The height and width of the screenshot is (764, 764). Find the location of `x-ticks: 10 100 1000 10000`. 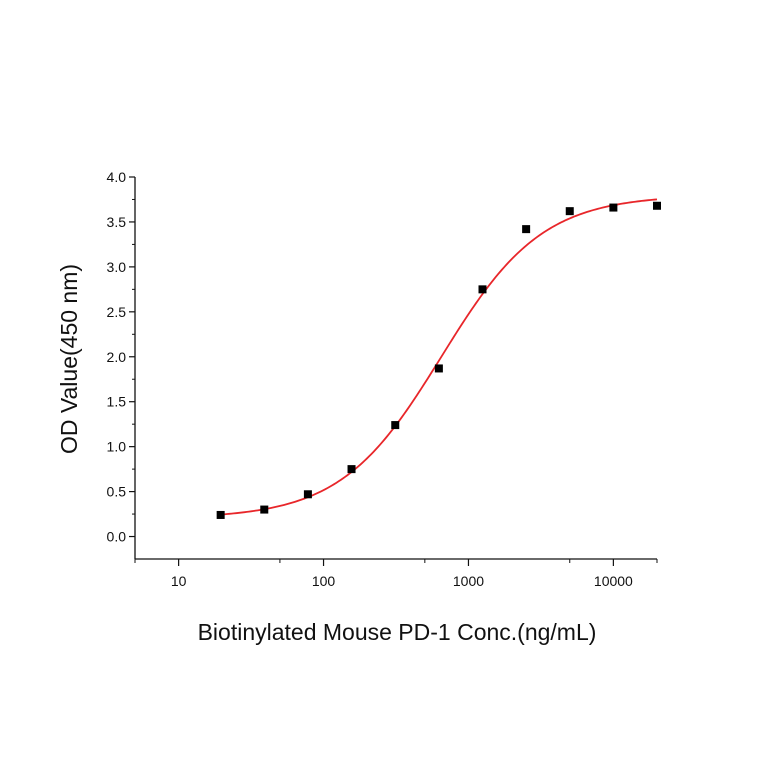

x-ticks: 10 100 1000 10000 is located at coordinates (396, 574).